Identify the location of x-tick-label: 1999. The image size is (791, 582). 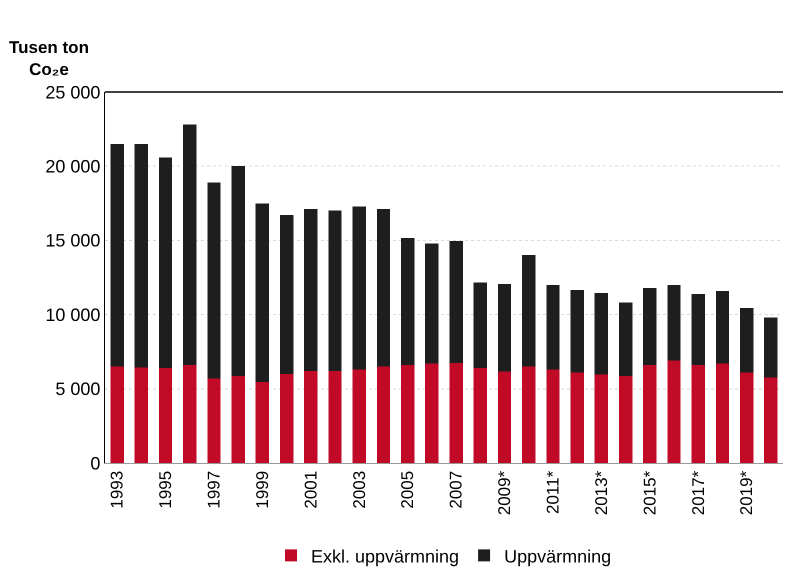
(262, 489).